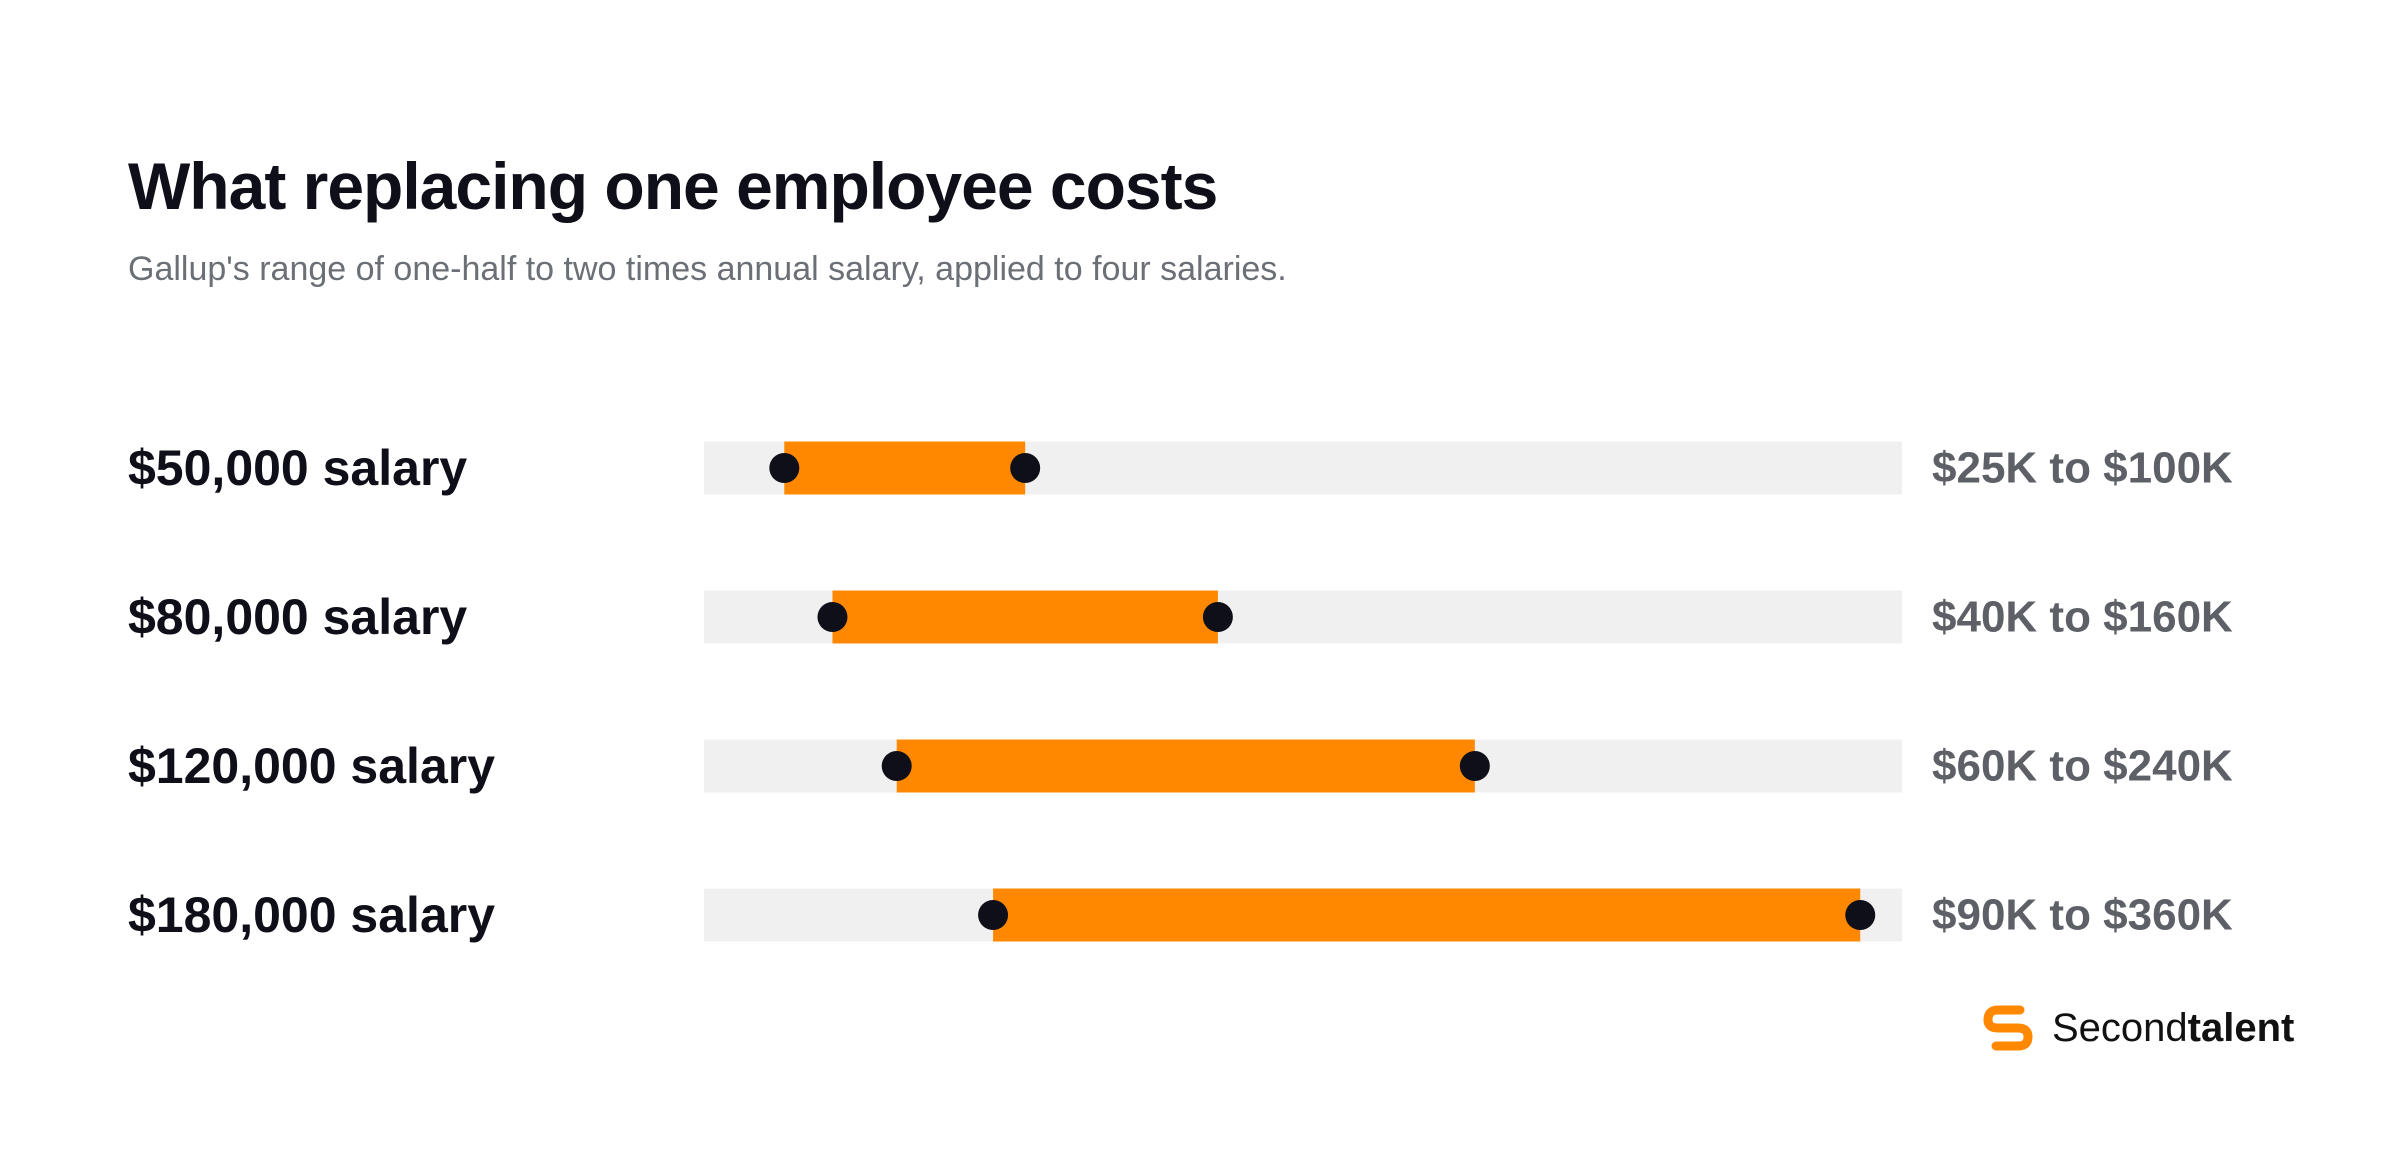 The width and height of the screenshot is (2400, 1164). What do you see at coordinates (2082, 766) in the screenshot?
I see `range-value-label: $60K to $240K` at bounding box center [2082, 766].